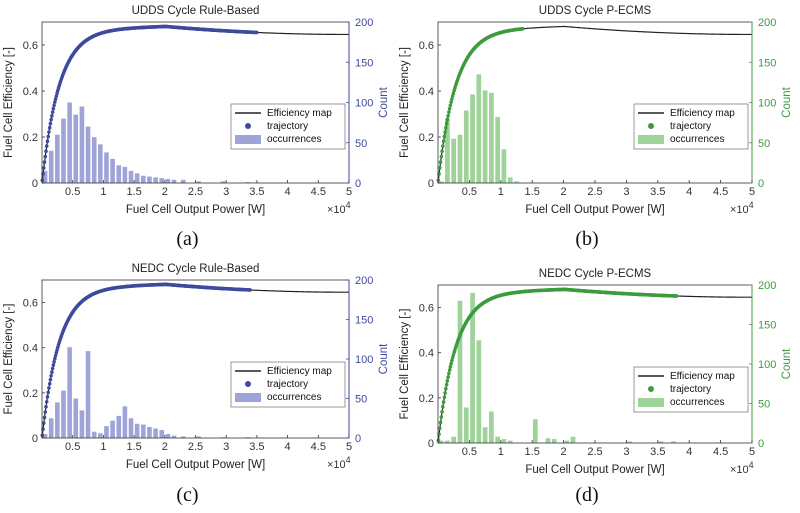  I want to click on chart-title: UDDS Cycle Rule-Based, so click(196, 11).